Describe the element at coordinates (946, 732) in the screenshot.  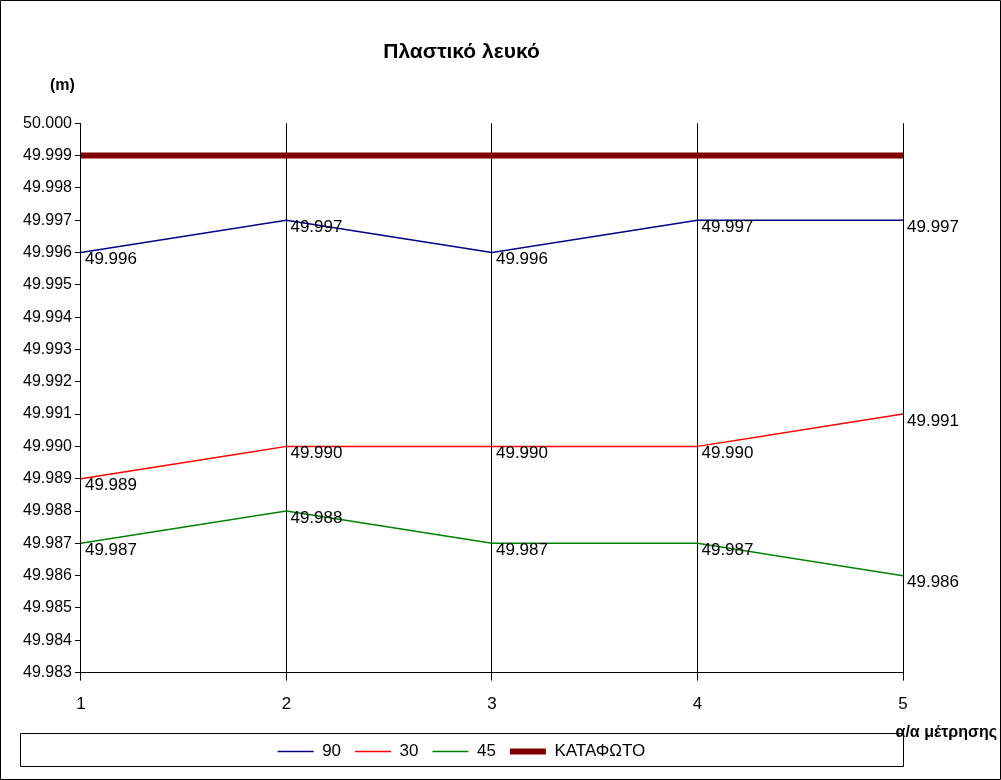
I see `x-axis-title: α/α μέτρησης` at that location.